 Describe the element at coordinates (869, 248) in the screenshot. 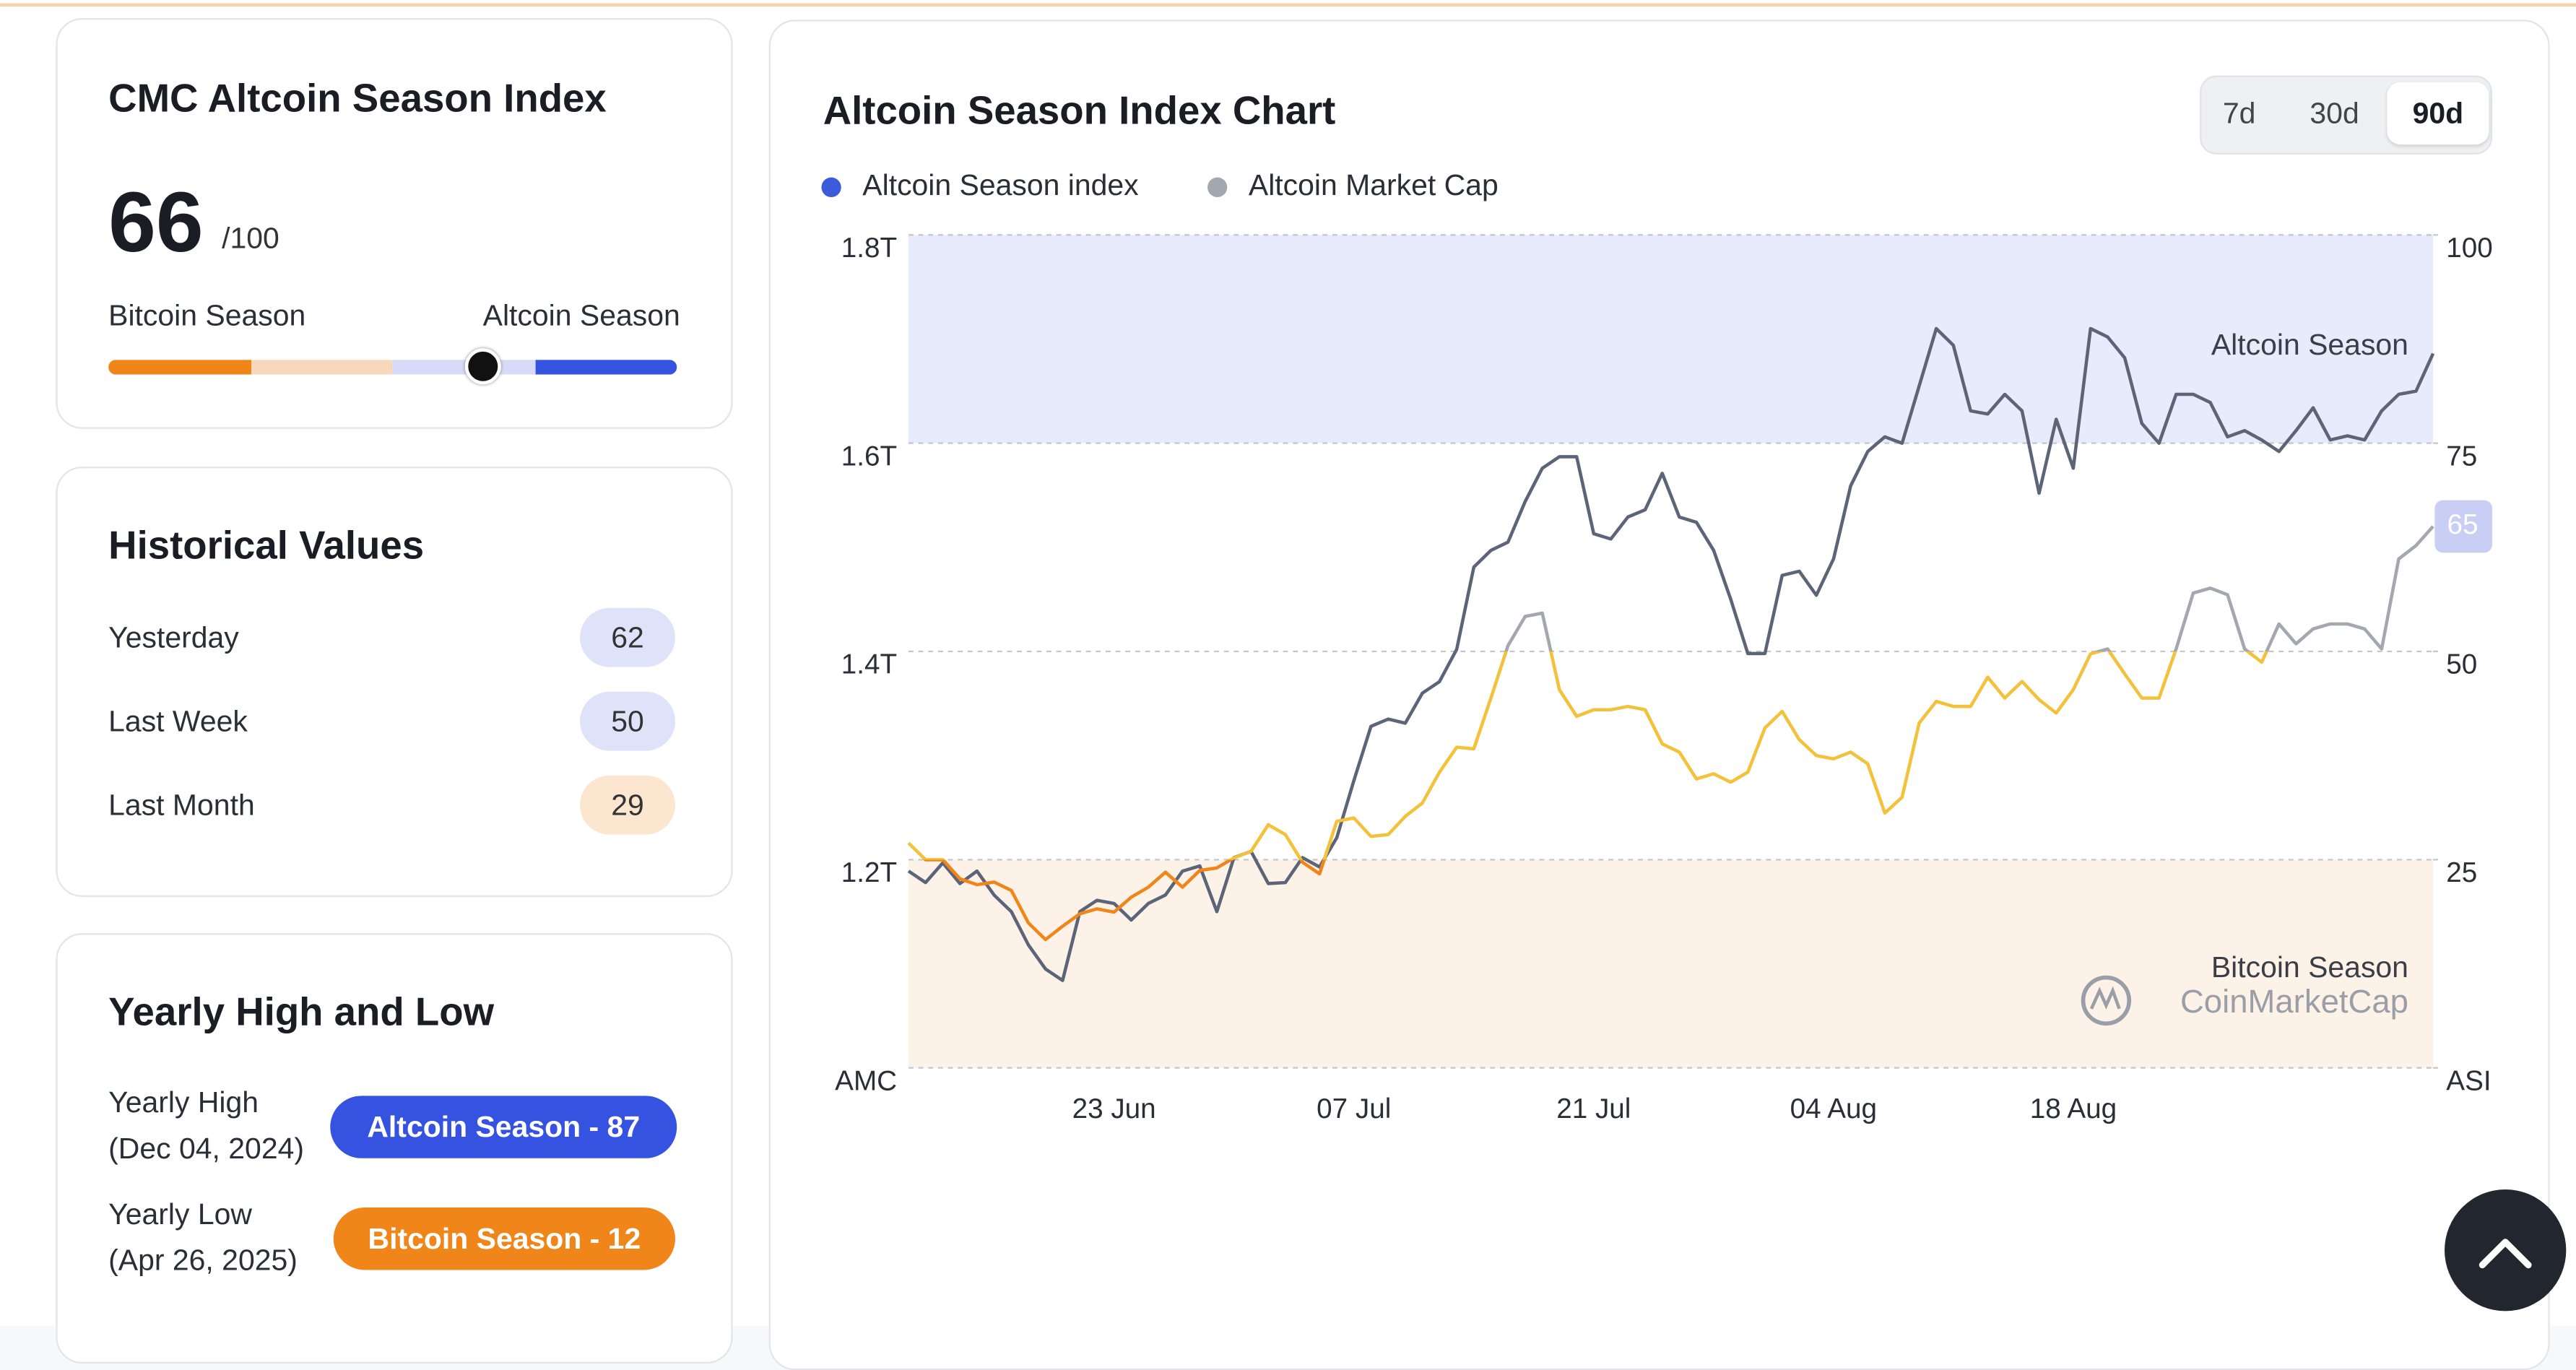

I see `y-tick-label: 1.8T` at that location.